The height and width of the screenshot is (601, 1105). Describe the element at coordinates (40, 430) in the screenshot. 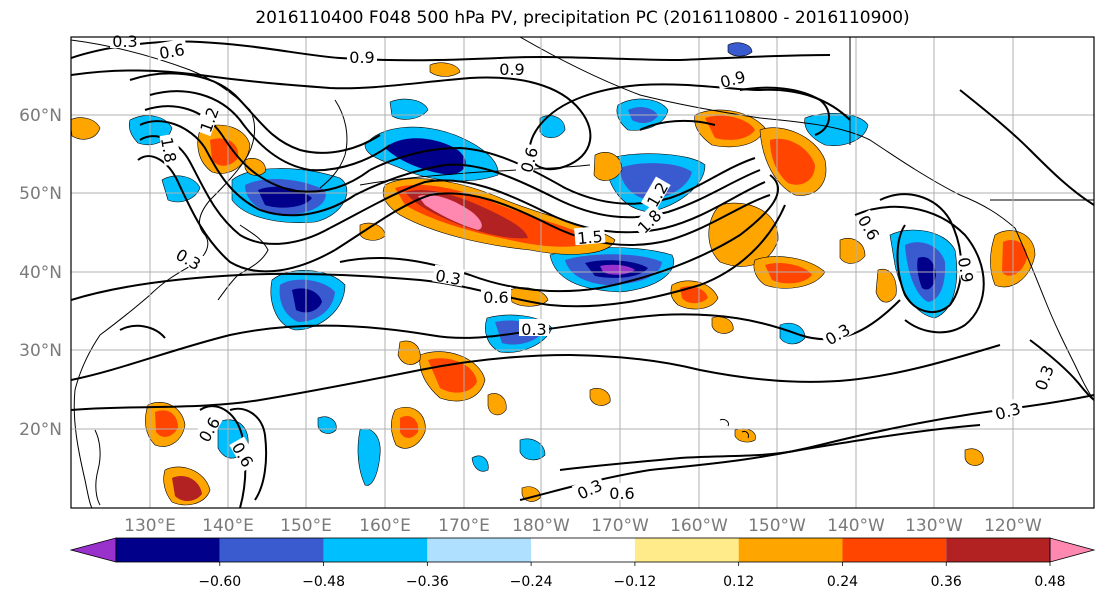

I see `lat-tick-label: 20°N` at that location.